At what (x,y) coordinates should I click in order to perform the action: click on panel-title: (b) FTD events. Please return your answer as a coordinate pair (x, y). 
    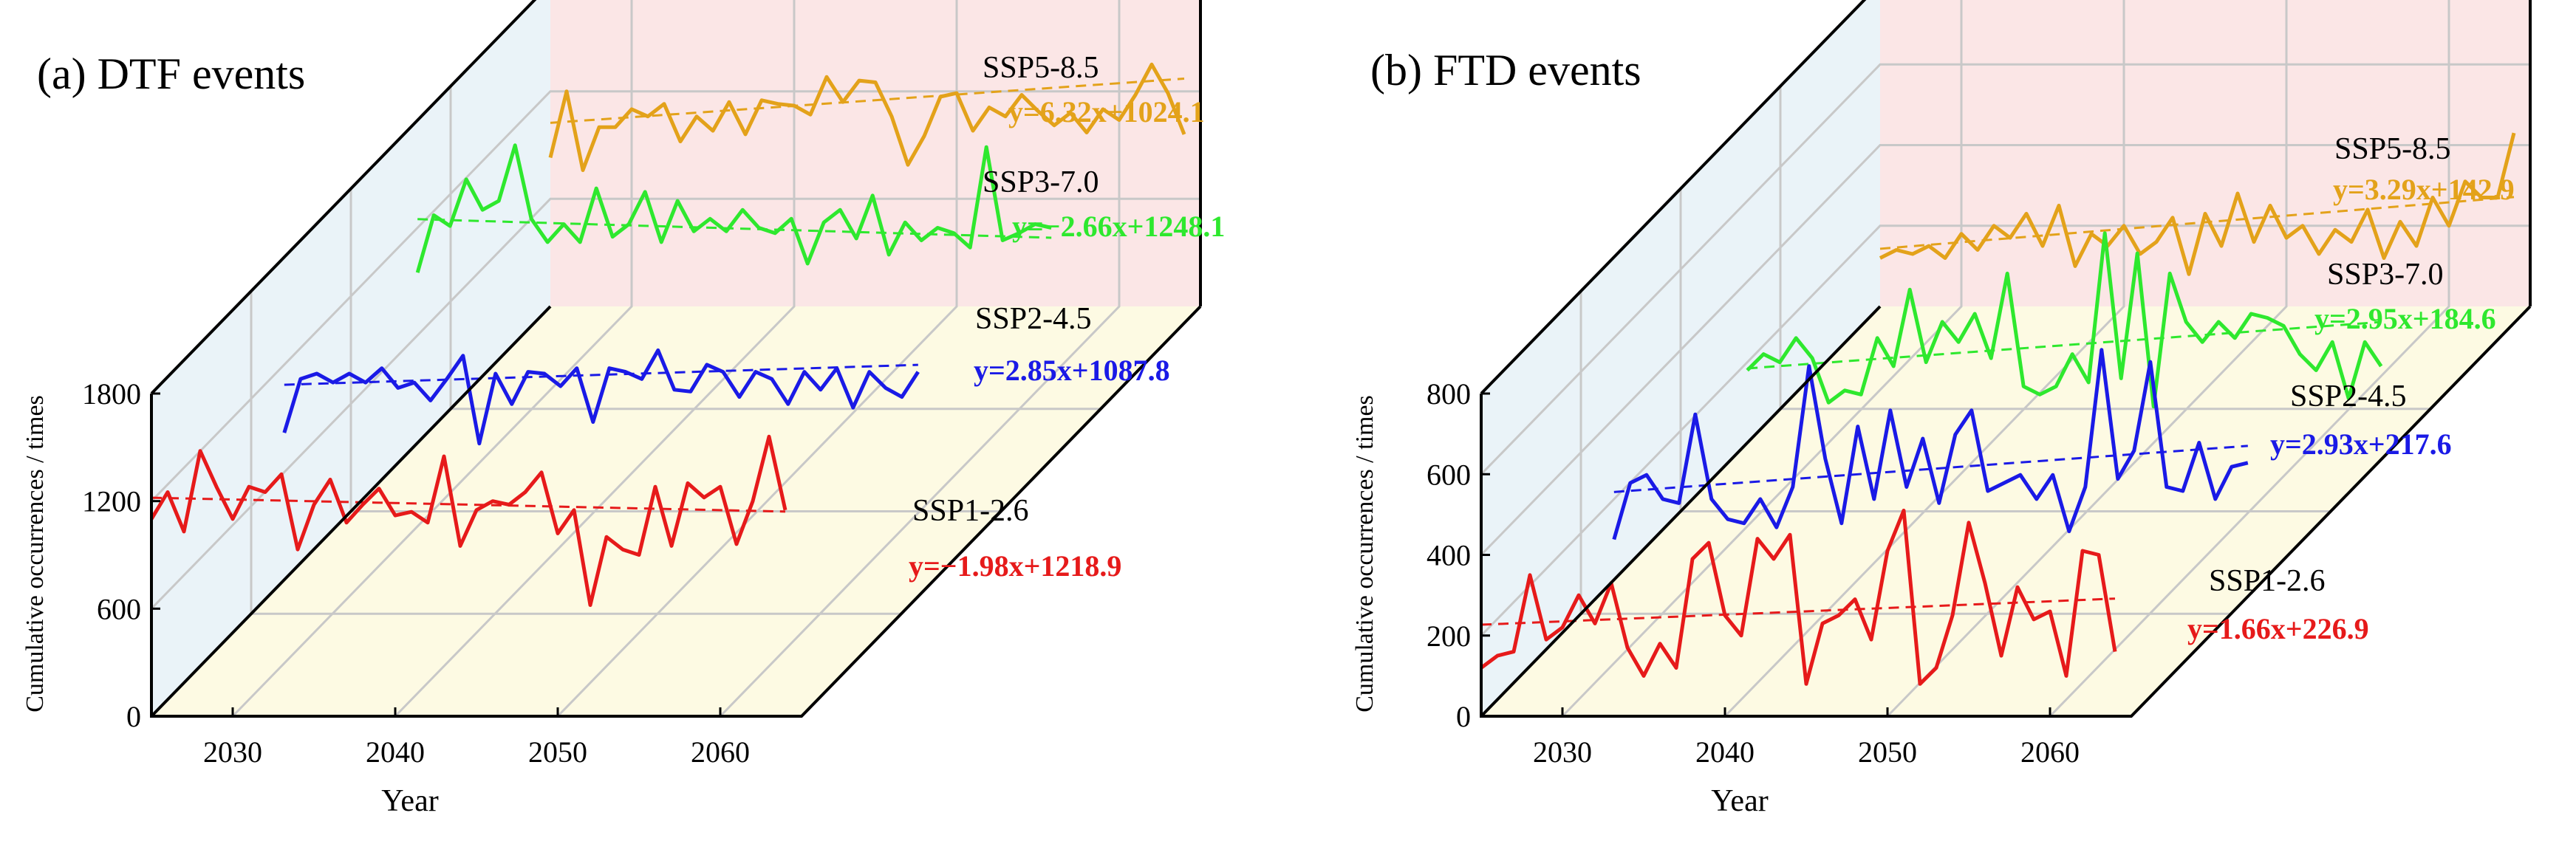
    Looking at the image, I should click on (1505, 70).